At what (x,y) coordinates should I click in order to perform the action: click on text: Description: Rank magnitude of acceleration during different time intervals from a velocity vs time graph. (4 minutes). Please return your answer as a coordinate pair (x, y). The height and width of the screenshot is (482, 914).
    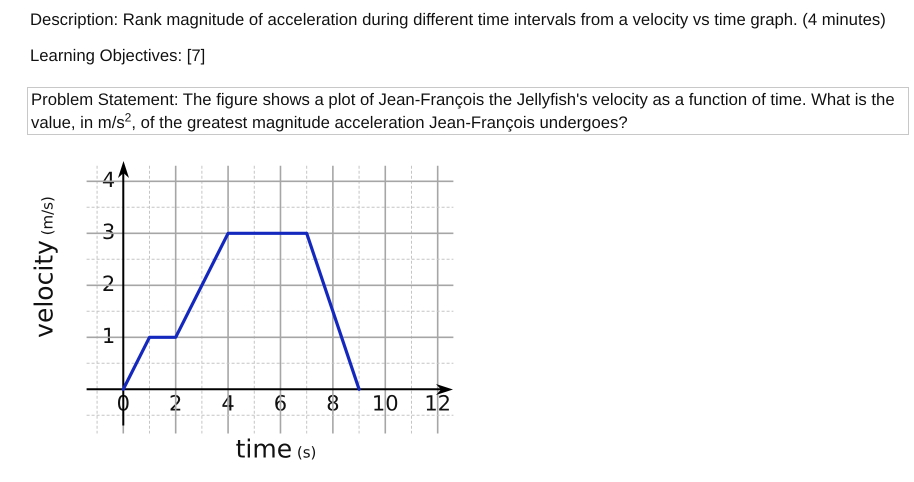
    Looking at the image, I should click on (458, 20).